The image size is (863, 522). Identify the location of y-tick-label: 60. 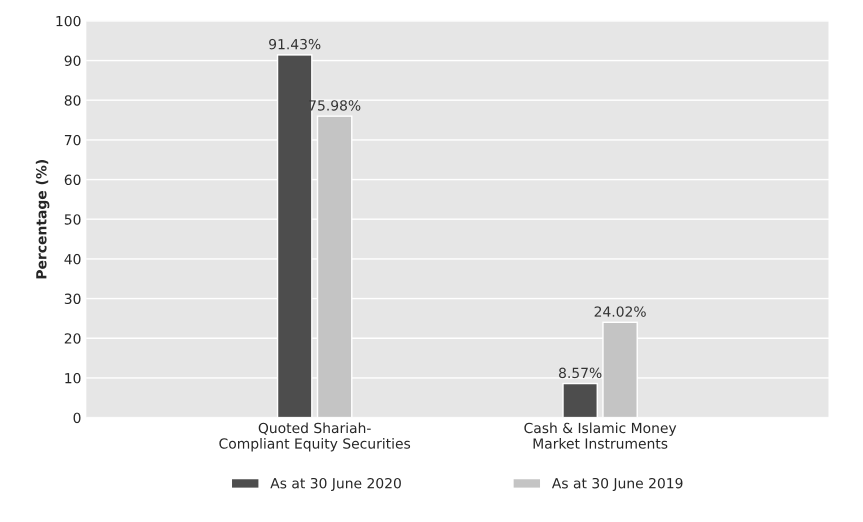
(72, 180).